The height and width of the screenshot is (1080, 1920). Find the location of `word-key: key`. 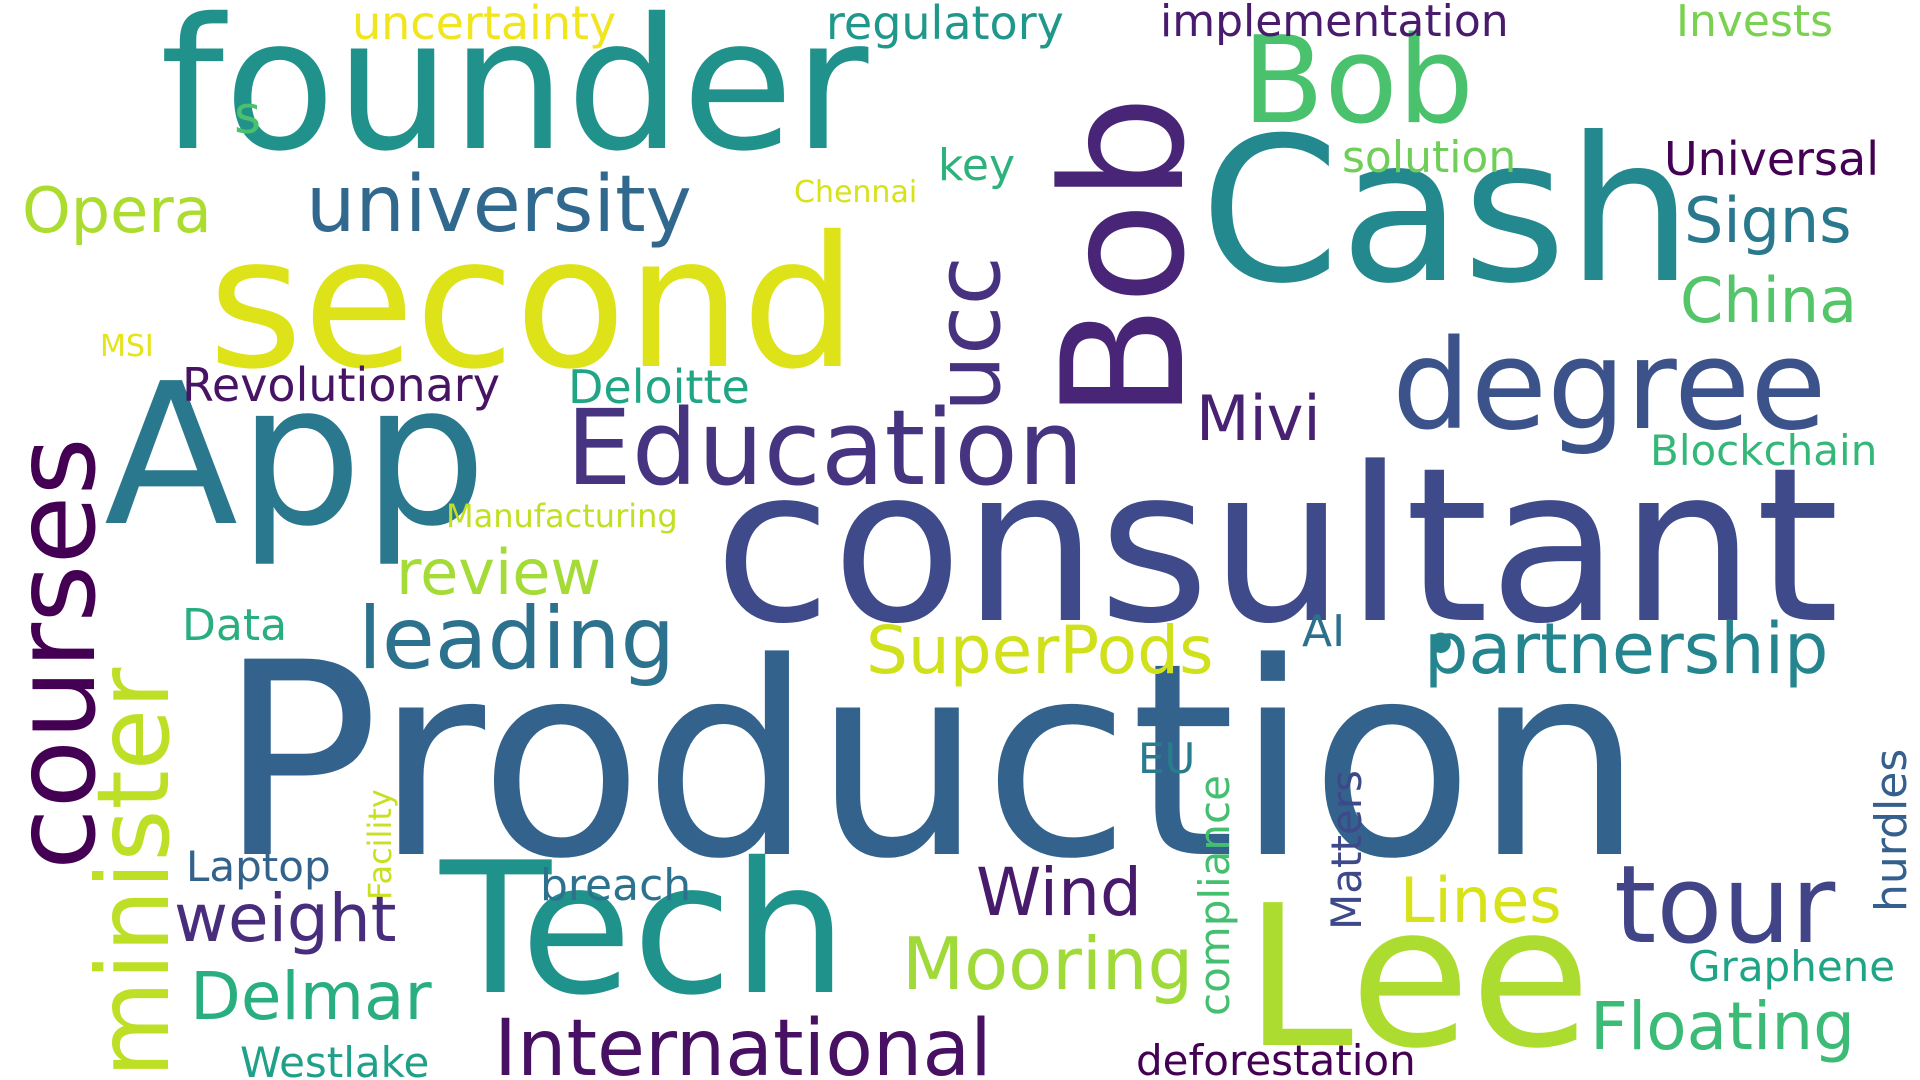

word-key: key is located at coordinates (977, 165).